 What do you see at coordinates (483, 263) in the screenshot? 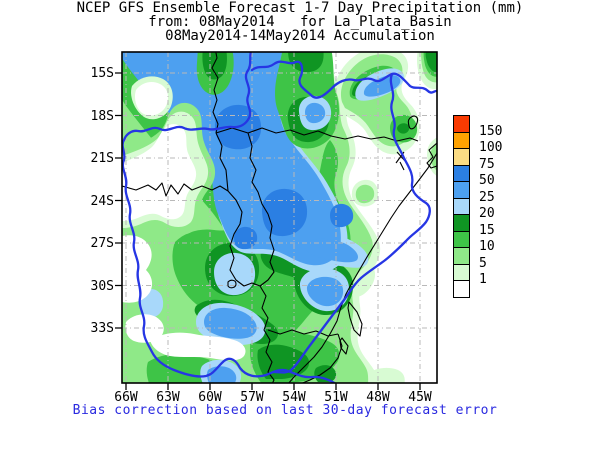
I see `legend-value-label: 5` at bounding box center [483, 263].